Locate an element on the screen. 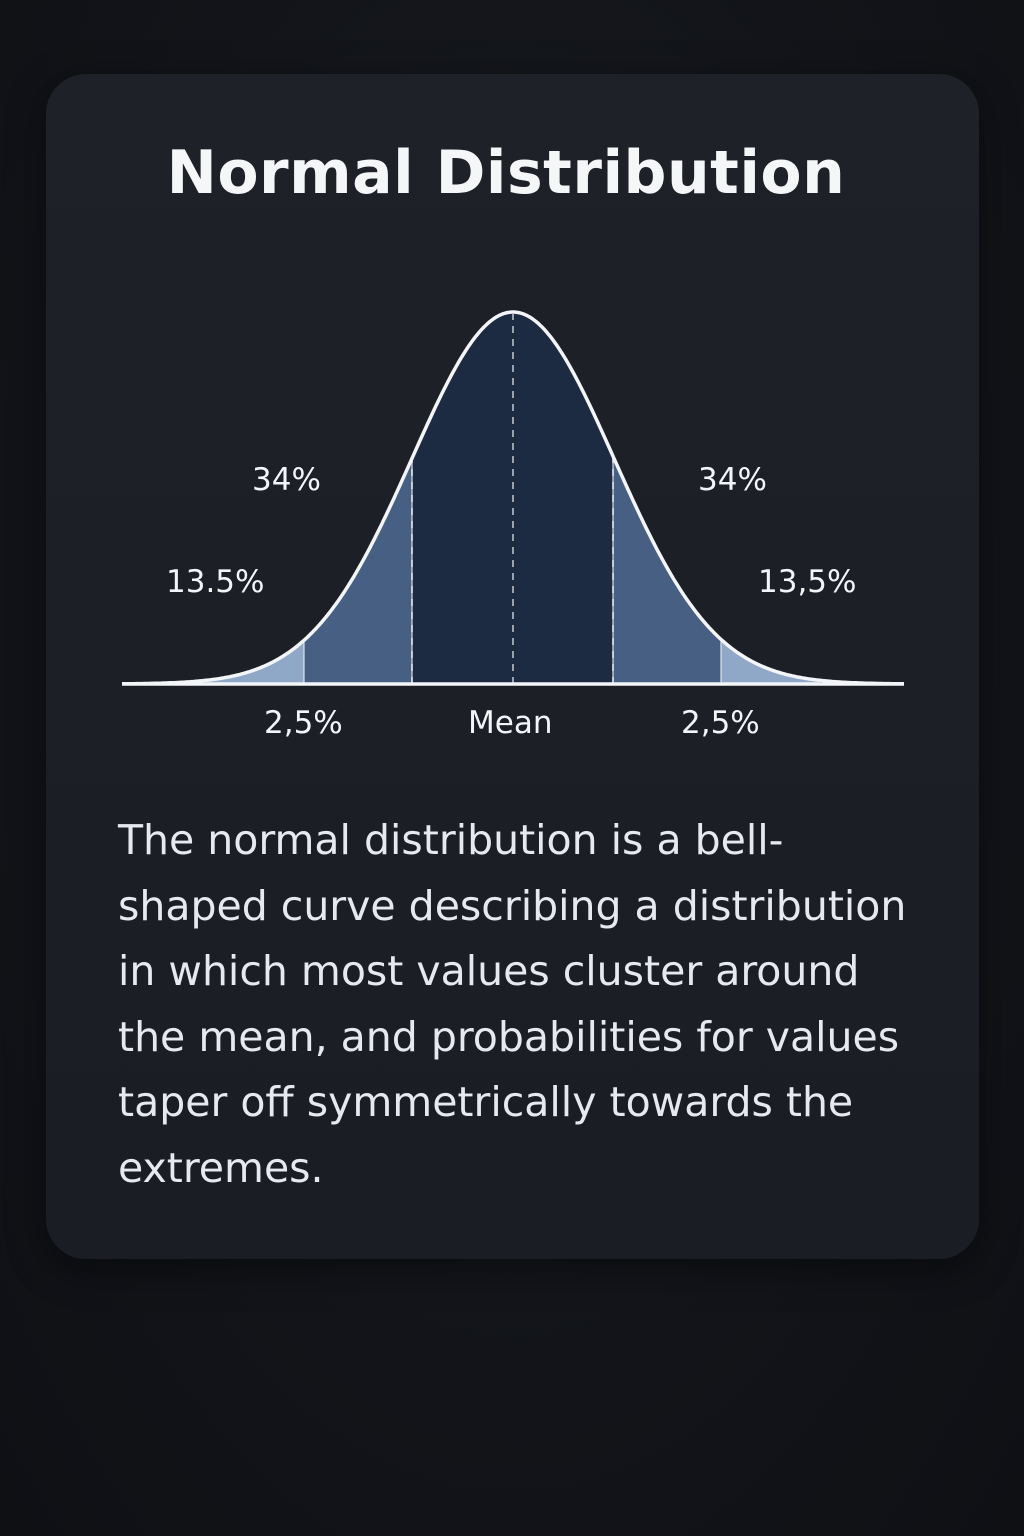 This screenshot has height=1536, width=1024. label-2-5-left: 2,5% is located at coordinates (303, 723).